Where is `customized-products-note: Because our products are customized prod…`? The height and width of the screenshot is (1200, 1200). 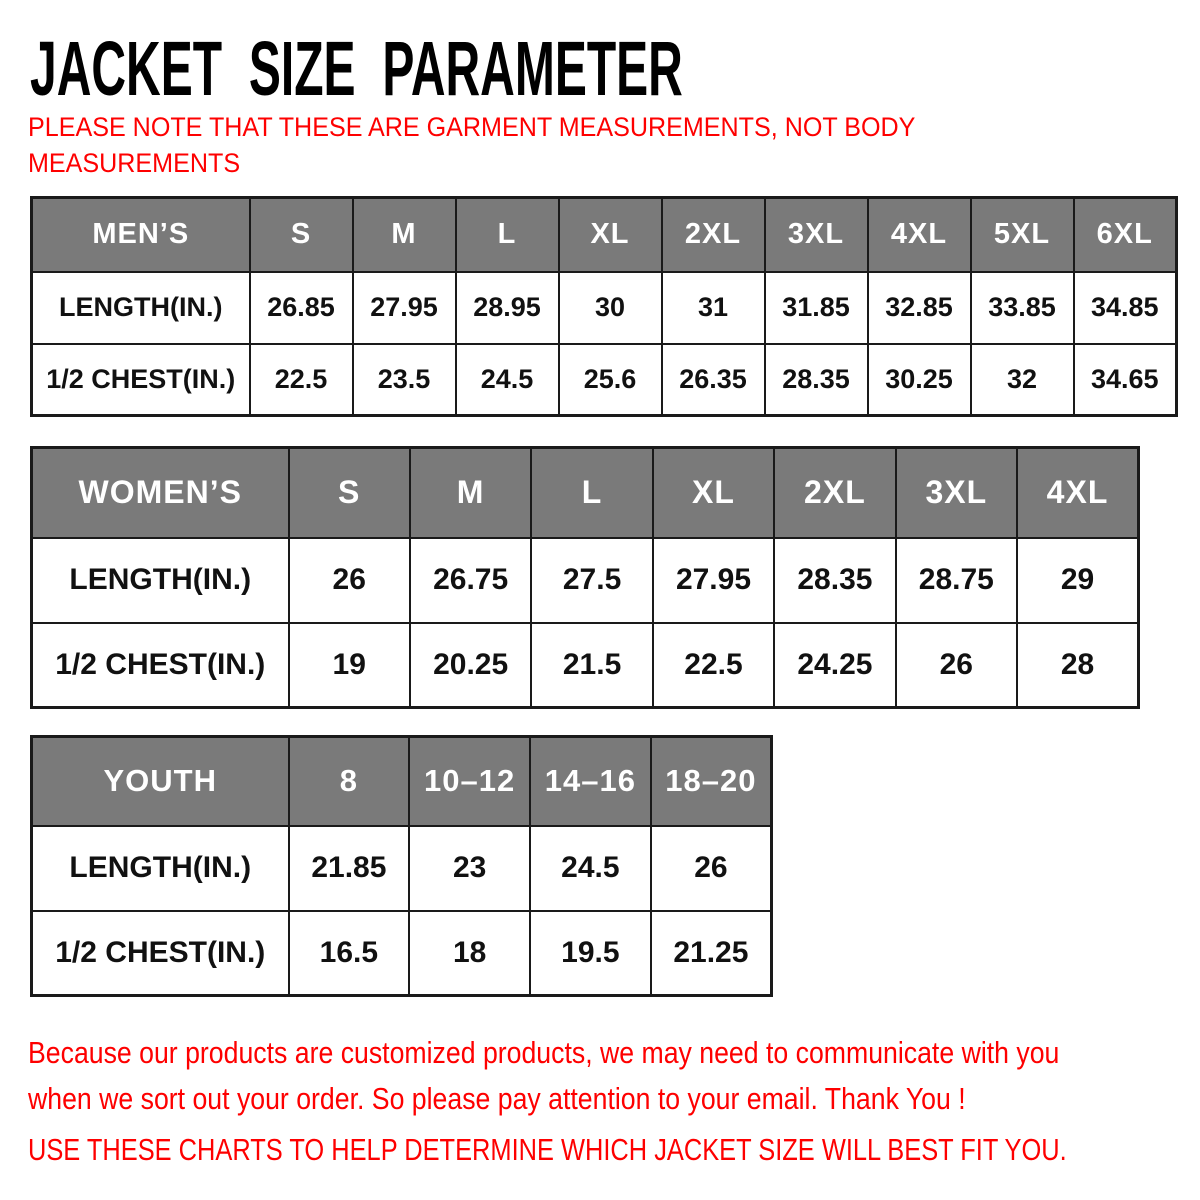
customized-products-note: Because our products are customized prod… is located at coordinates (543, 1075).